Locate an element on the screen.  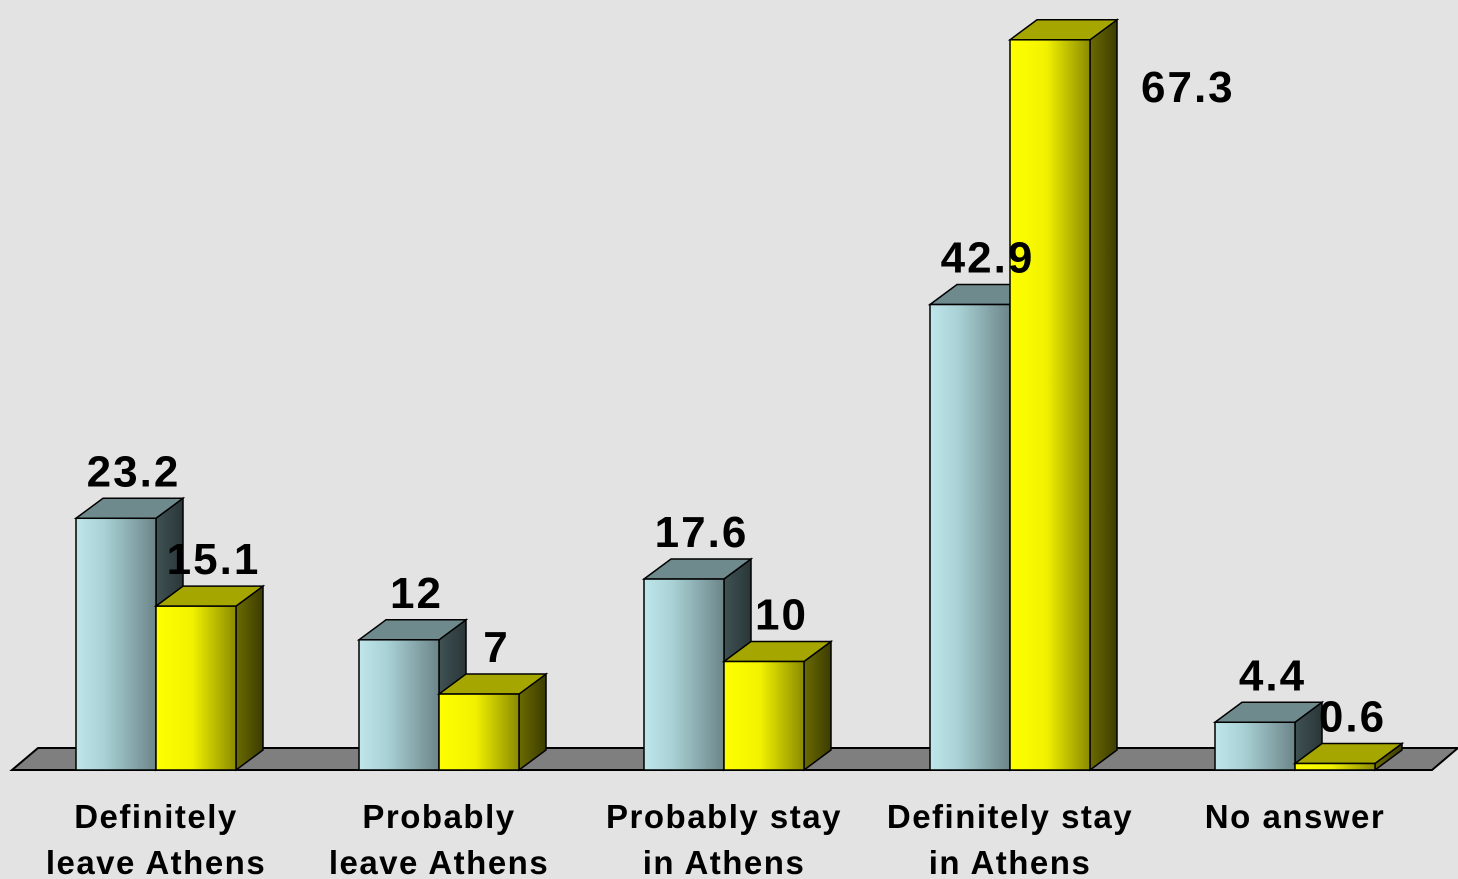
category-label: Definitely stay in Athens is located at coordinates (1010, 838).